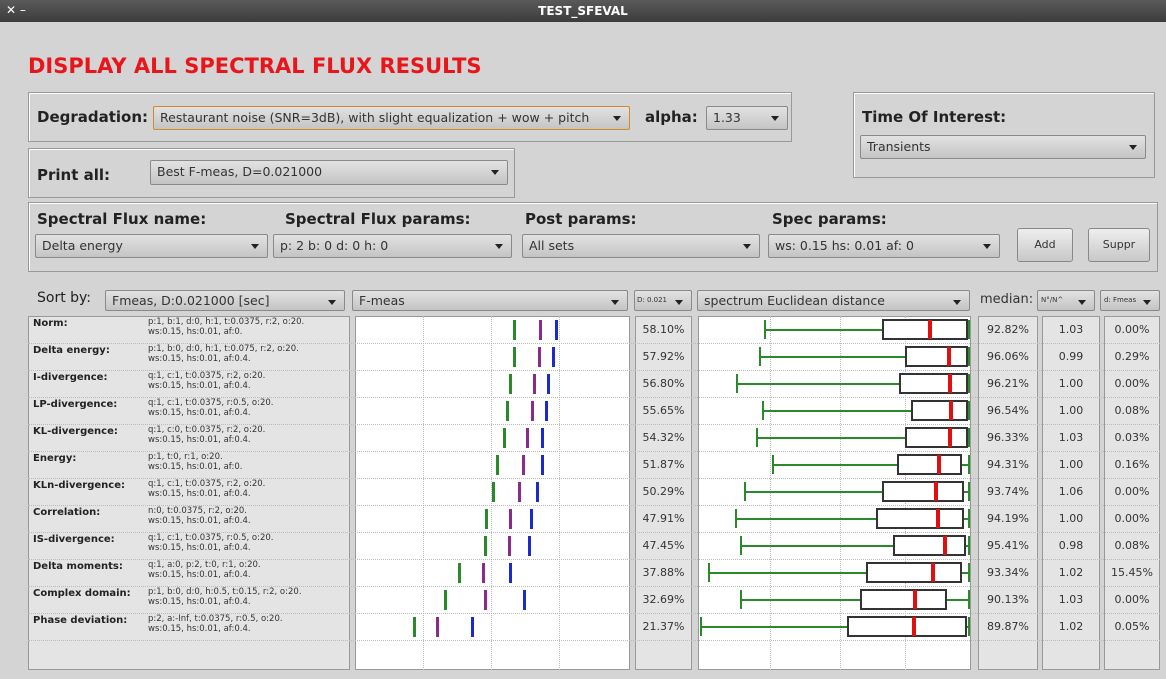 The height and width of the screenshot is (679, 1166). I want to click on method-name: Delta energy:, so click(71, 350).